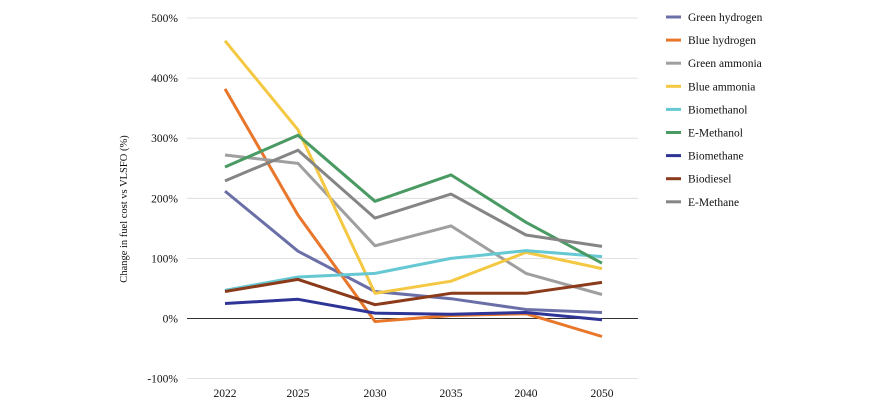 The height and width of the screenshot is (415, 886). I want to click on x-tick-label: 2040, so click(526, 394).